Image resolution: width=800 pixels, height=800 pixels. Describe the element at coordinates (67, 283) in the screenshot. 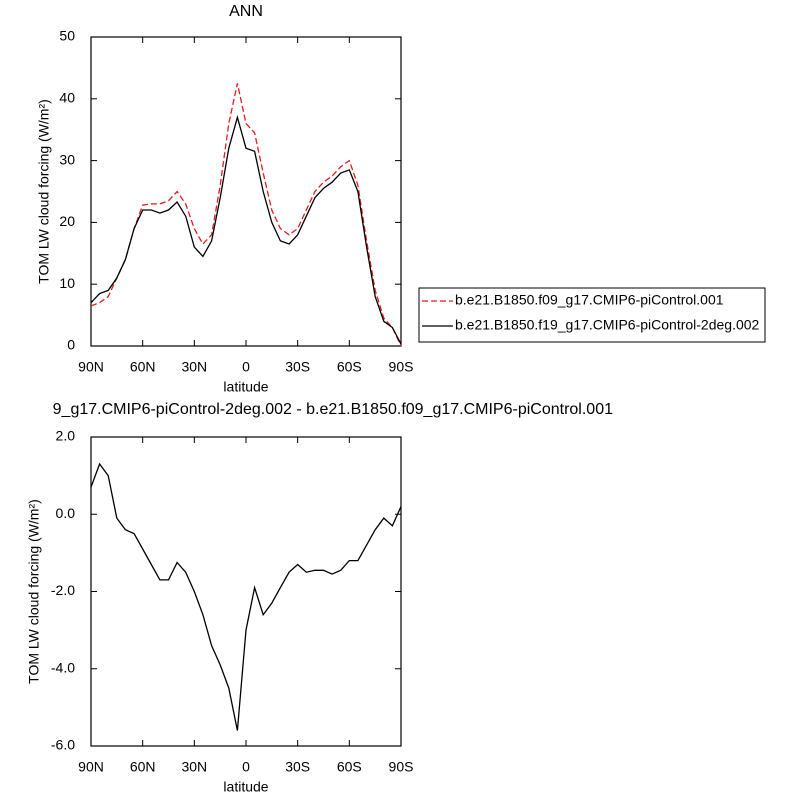

I see `y-tick-label: 10` at that location.